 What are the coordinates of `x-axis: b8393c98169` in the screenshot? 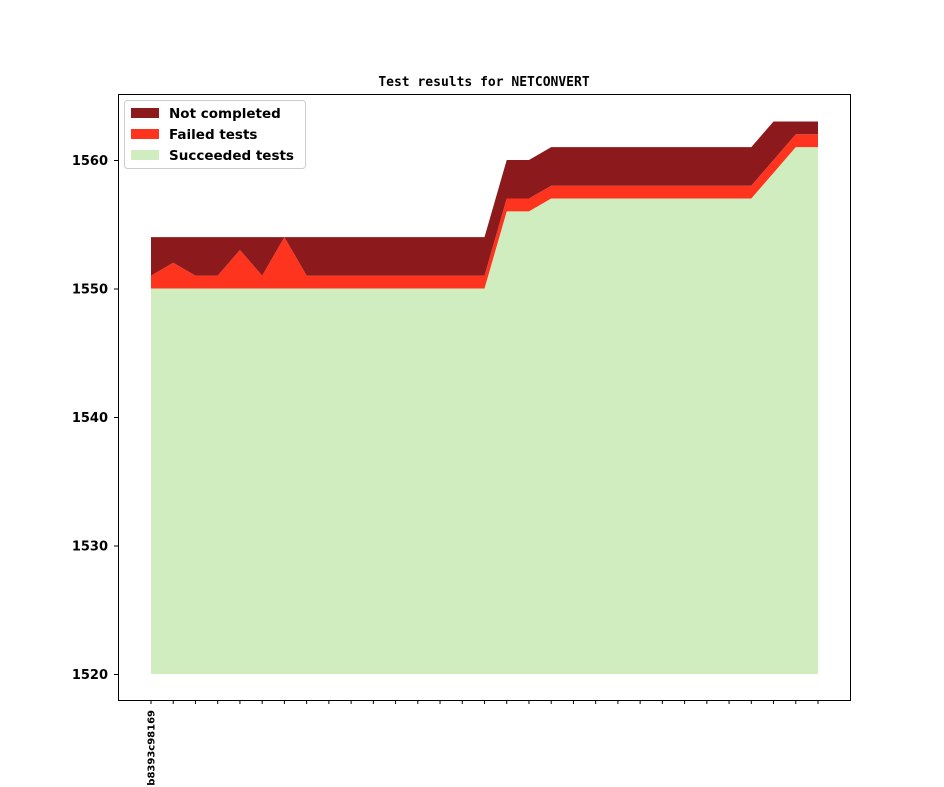 It's located at (483, 743).